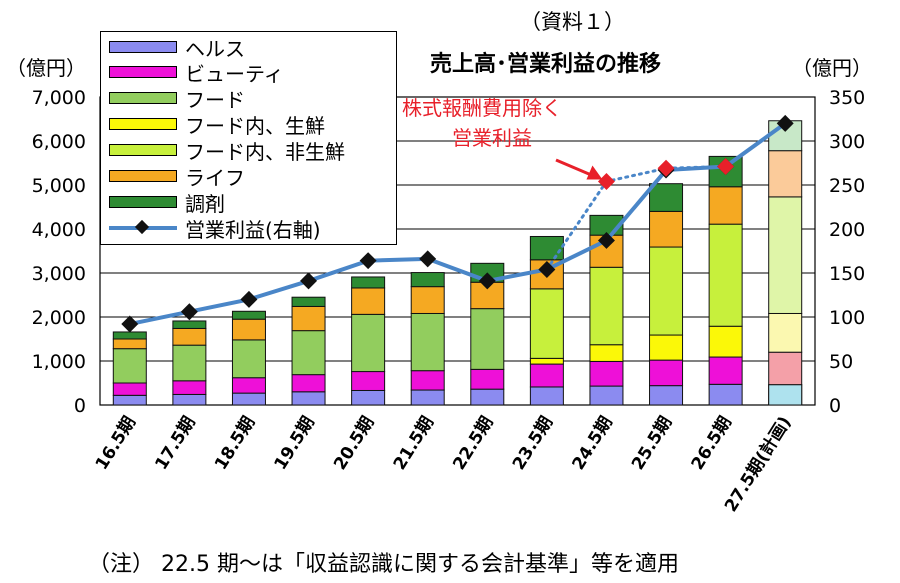 Image resolution: width=900 pixels, height=583 pixels. What do you see at coordinates (167, 203) in the screenshot?
I see `legend-item-dispensing: 調剤` at bounding box center [167, 203].